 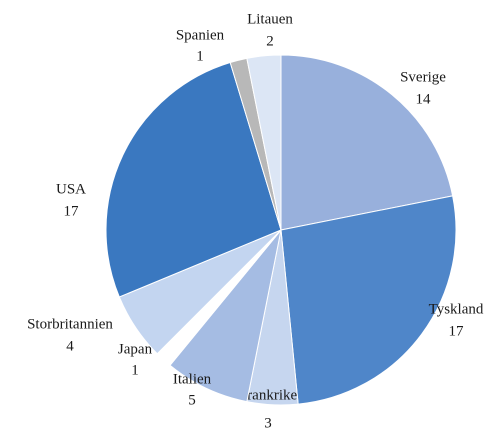 I want to click on slice-label: Italien, so click(x=192, y=379).